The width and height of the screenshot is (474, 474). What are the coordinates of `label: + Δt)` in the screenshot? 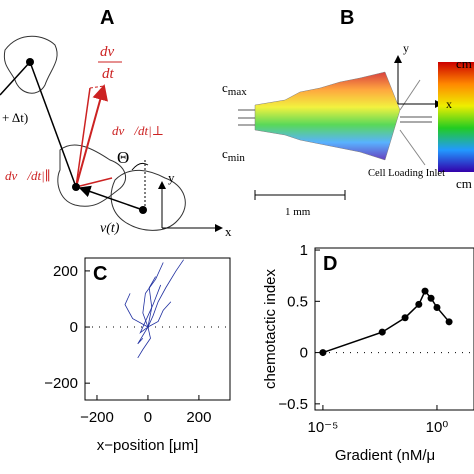 It's located at (15, 117).